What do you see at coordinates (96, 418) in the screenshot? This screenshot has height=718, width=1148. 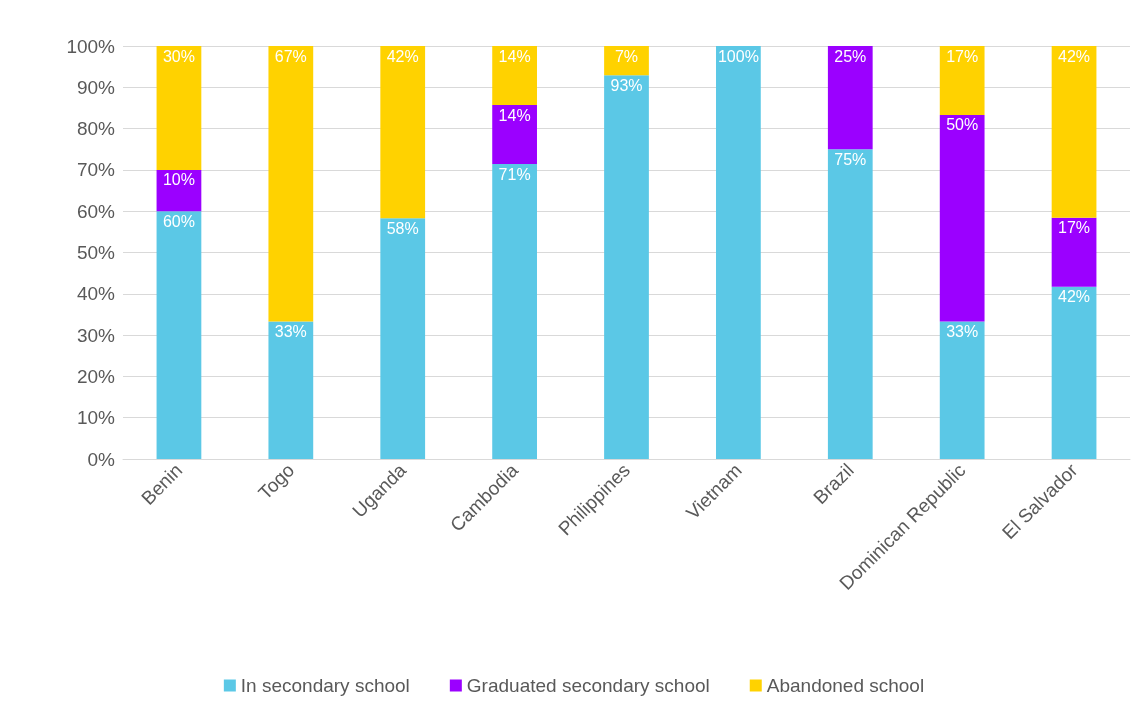 I see `y-tick-label: 10%` at bounding box center [96, 418].